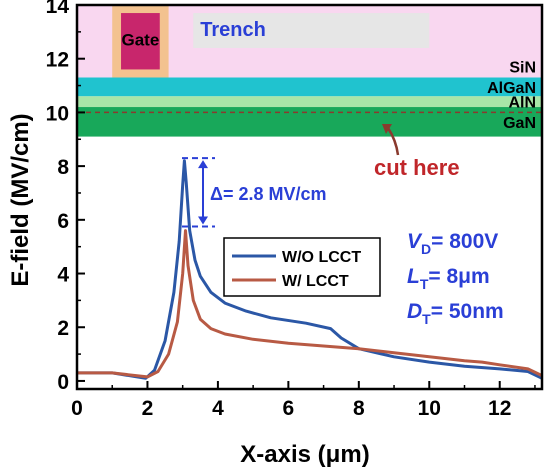  Describe the element at coordinates (417, 167) in the screenshot. I see `cut-here-label: cut here` at that location.